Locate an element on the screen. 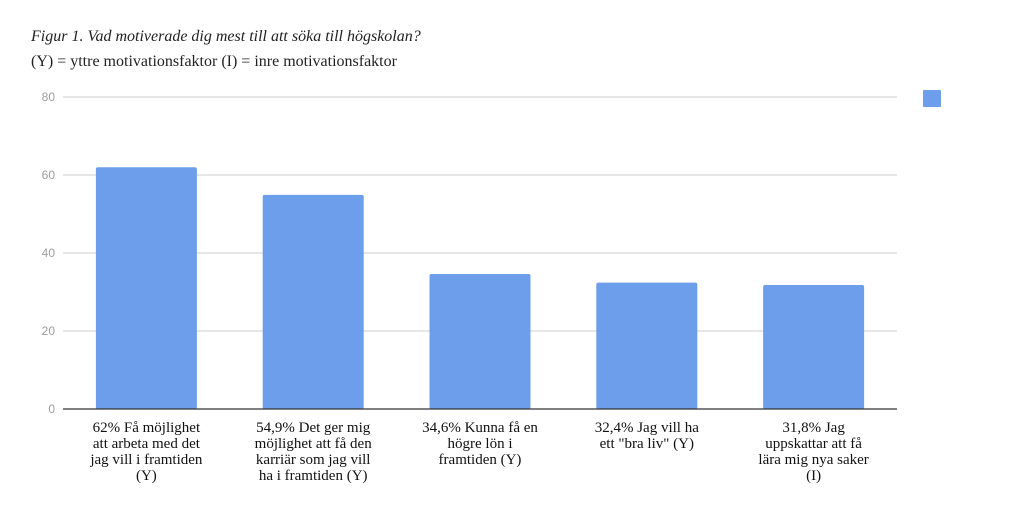 The height and width of the screenshot is (521, 1023). x-tick-label-line: framtiden (Y) is located at coordinates (480, 460).